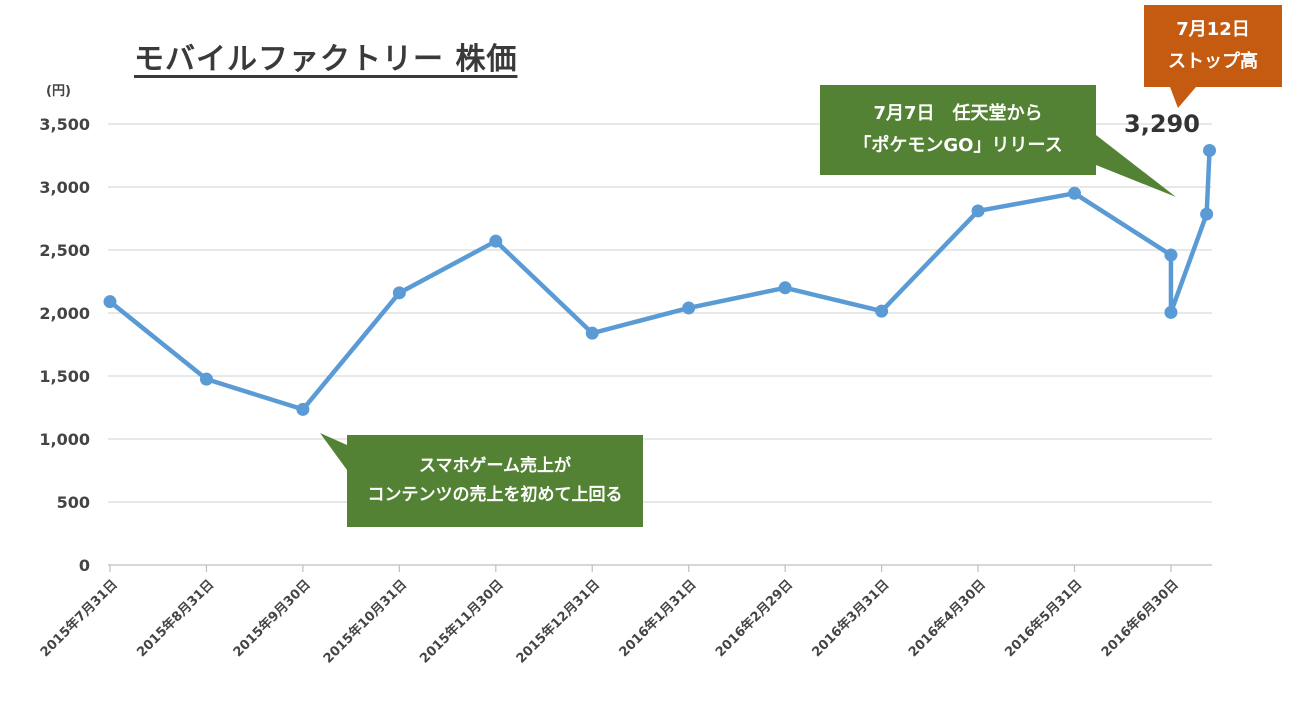 Image resolution: width=1289 pixels, height=701 pixels. I want to click on y-tick-label: 1,000, so click(64, 439).